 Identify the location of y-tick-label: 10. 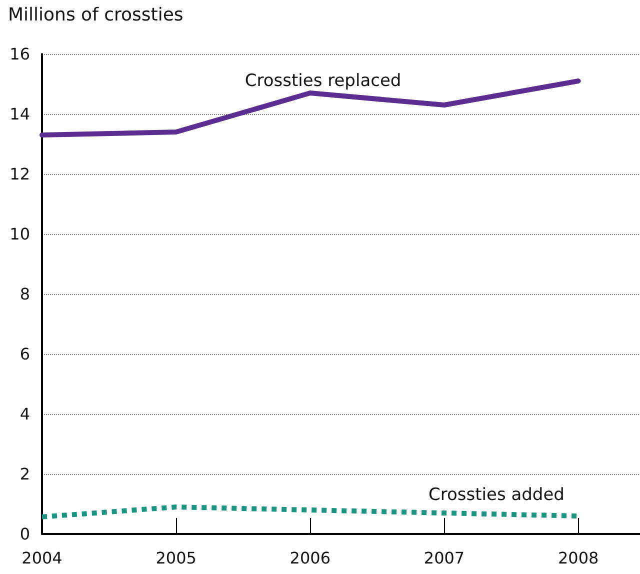
(20, 234).